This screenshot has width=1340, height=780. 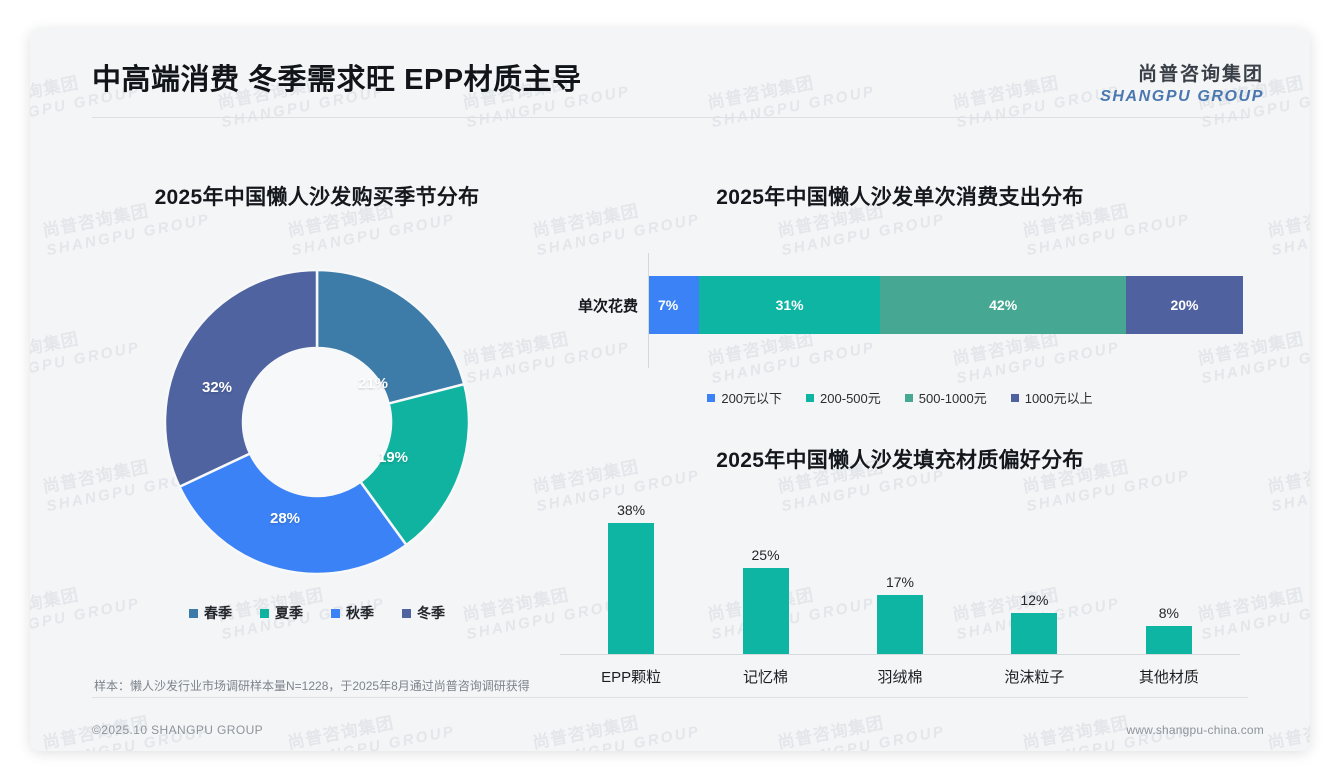 What do you see at coordinates (900, 460) in the screenshot?
I see `material-chart-title: 2025年中国懒人沙发填充材质偏好分布` at bounding box center [900, 460].